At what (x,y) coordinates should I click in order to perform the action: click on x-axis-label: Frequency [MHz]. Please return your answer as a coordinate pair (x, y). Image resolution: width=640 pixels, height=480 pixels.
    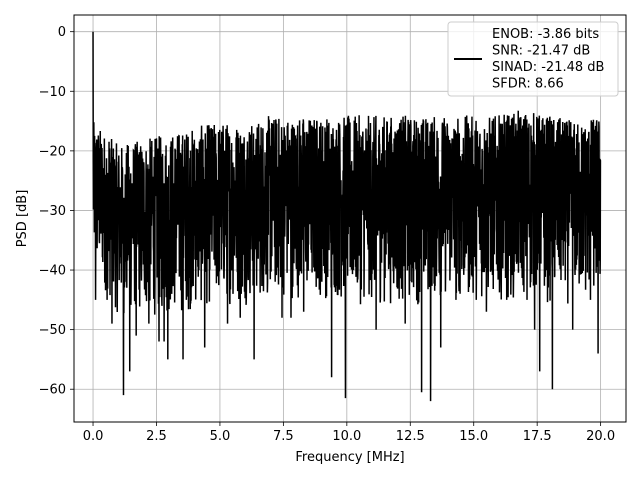
    Looking at the image, I should click on (349, 457).